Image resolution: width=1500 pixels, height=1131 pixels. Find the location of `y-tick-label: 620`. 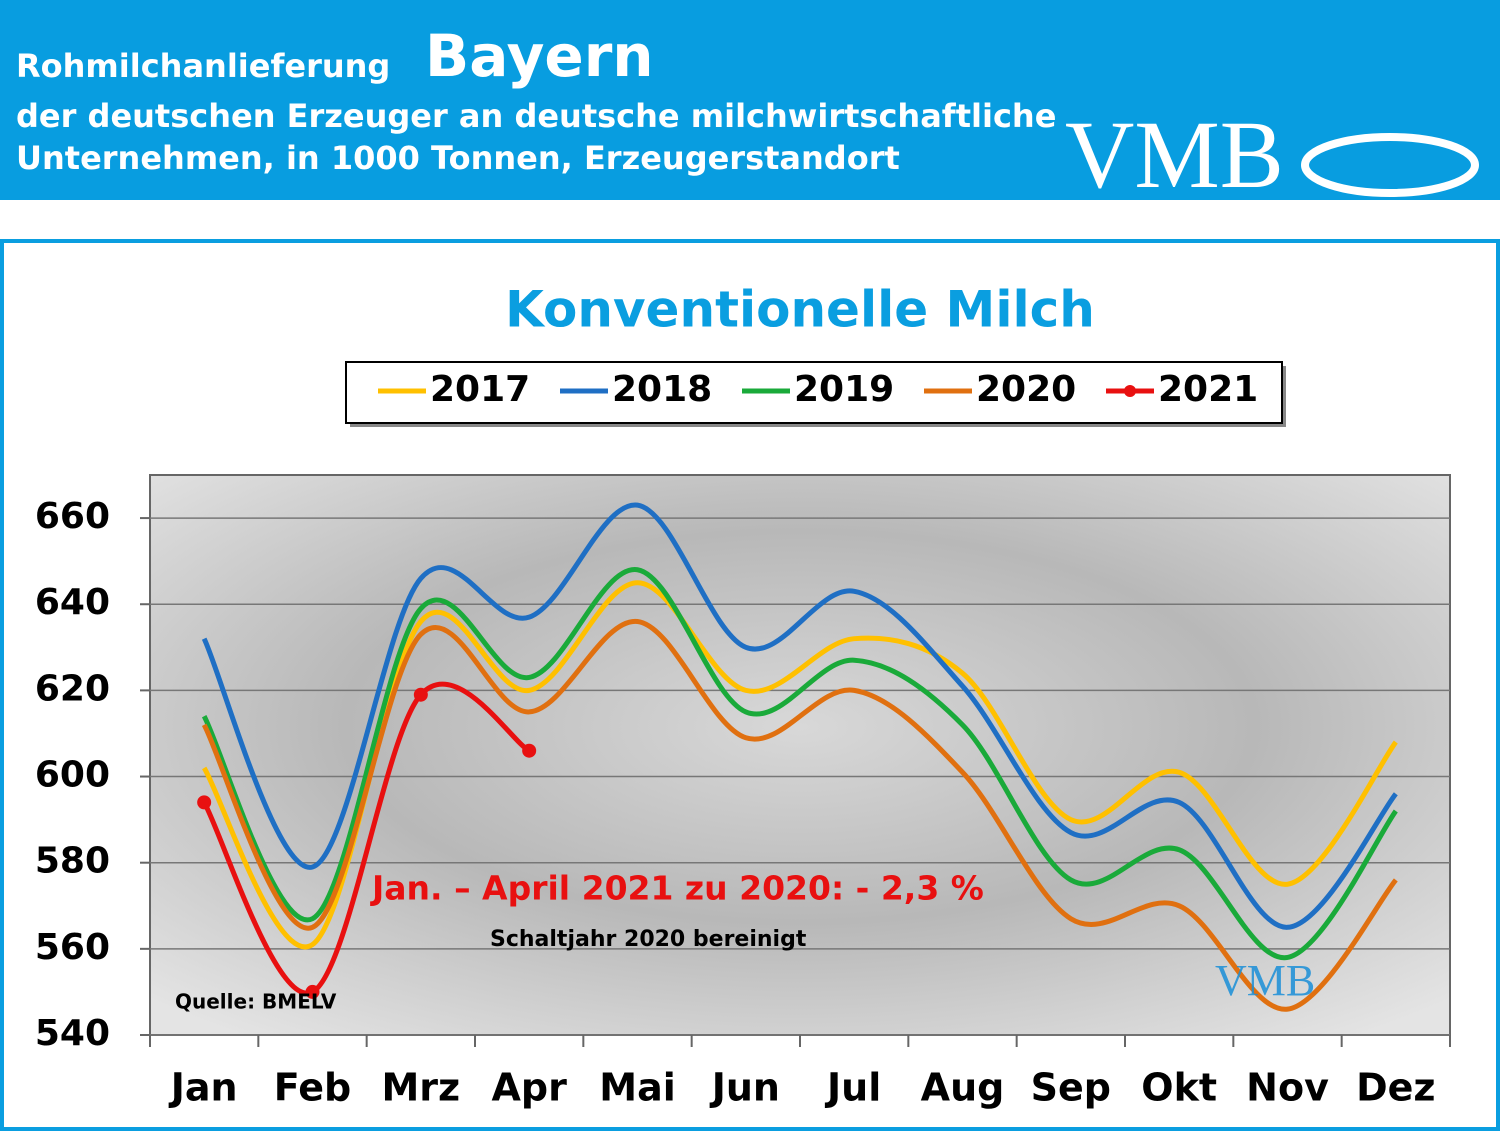

y-tick-label: 620 is located at coordinates (72, 688).